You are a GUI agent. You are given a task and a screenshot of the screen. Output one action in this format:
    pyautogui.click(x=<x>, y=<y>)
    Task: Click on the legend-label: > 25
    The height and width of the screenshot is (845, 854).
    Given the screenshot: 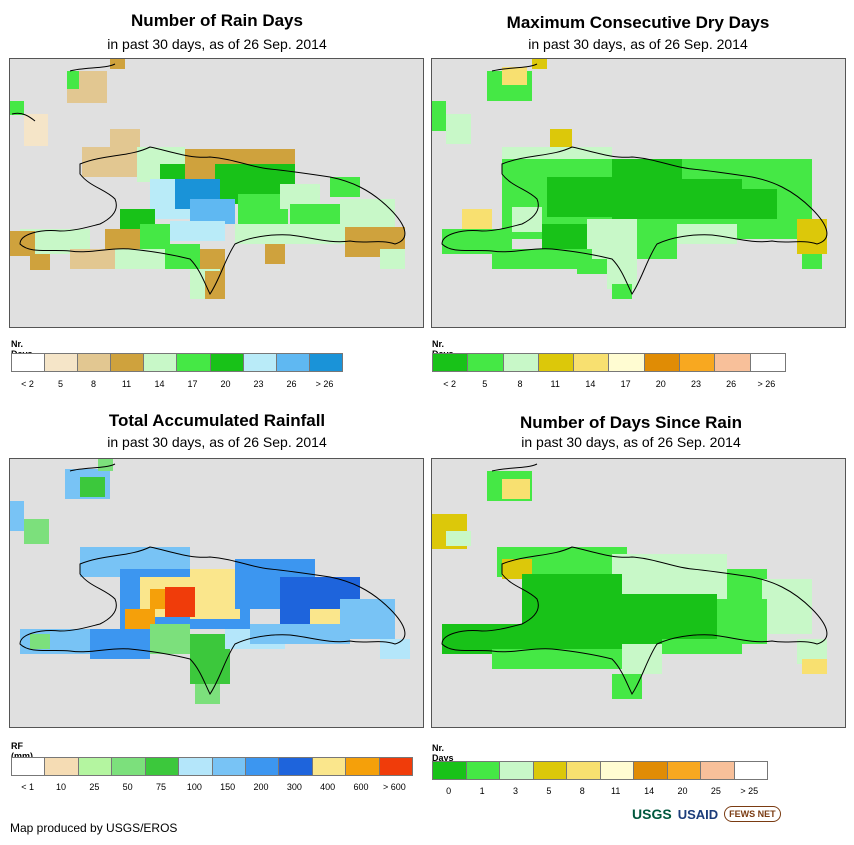 What is the action you would take?
    pyautogui.click(x=749, y=791)
    